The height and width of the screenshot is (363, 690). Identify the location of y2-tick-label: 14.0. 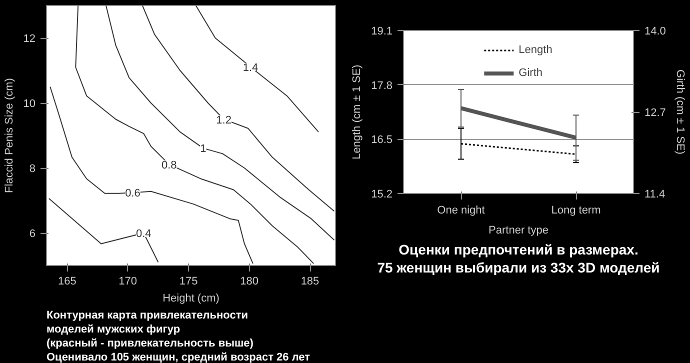
(655, 32).